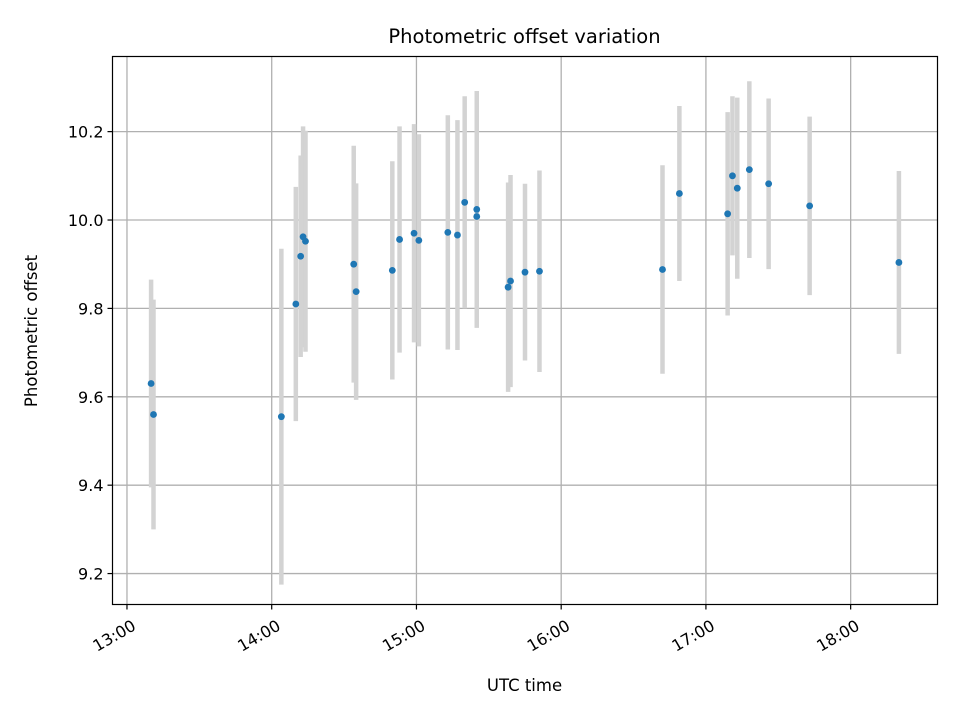 Image resolution: width=960 pixels, height=720 pixels. What do you see at coordinates (524, 685) in the screenshot?
I see `x-axis-label: UTC time` at bounding box center [524, 685].